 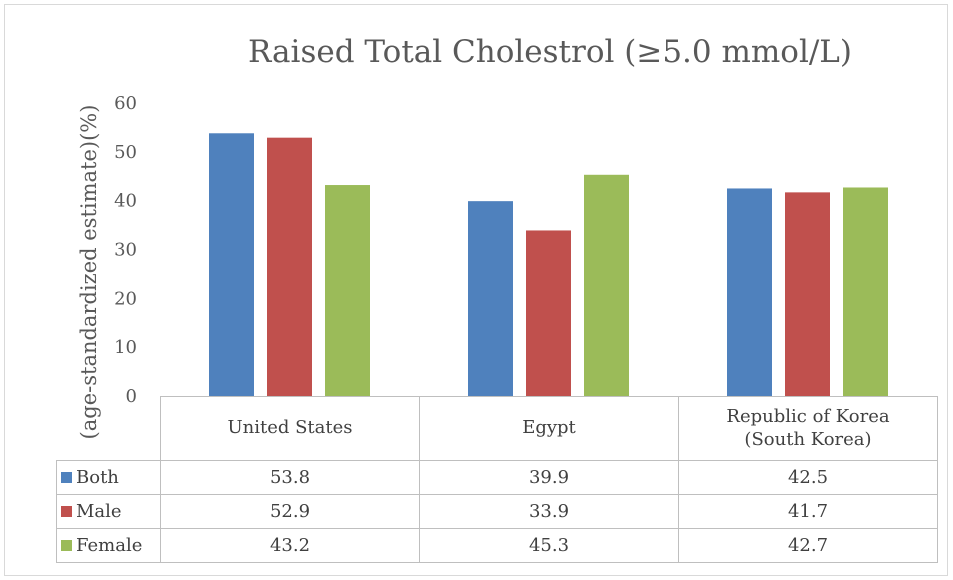 I want to click on table-cell: 33.9, so click(x=549, y=511).